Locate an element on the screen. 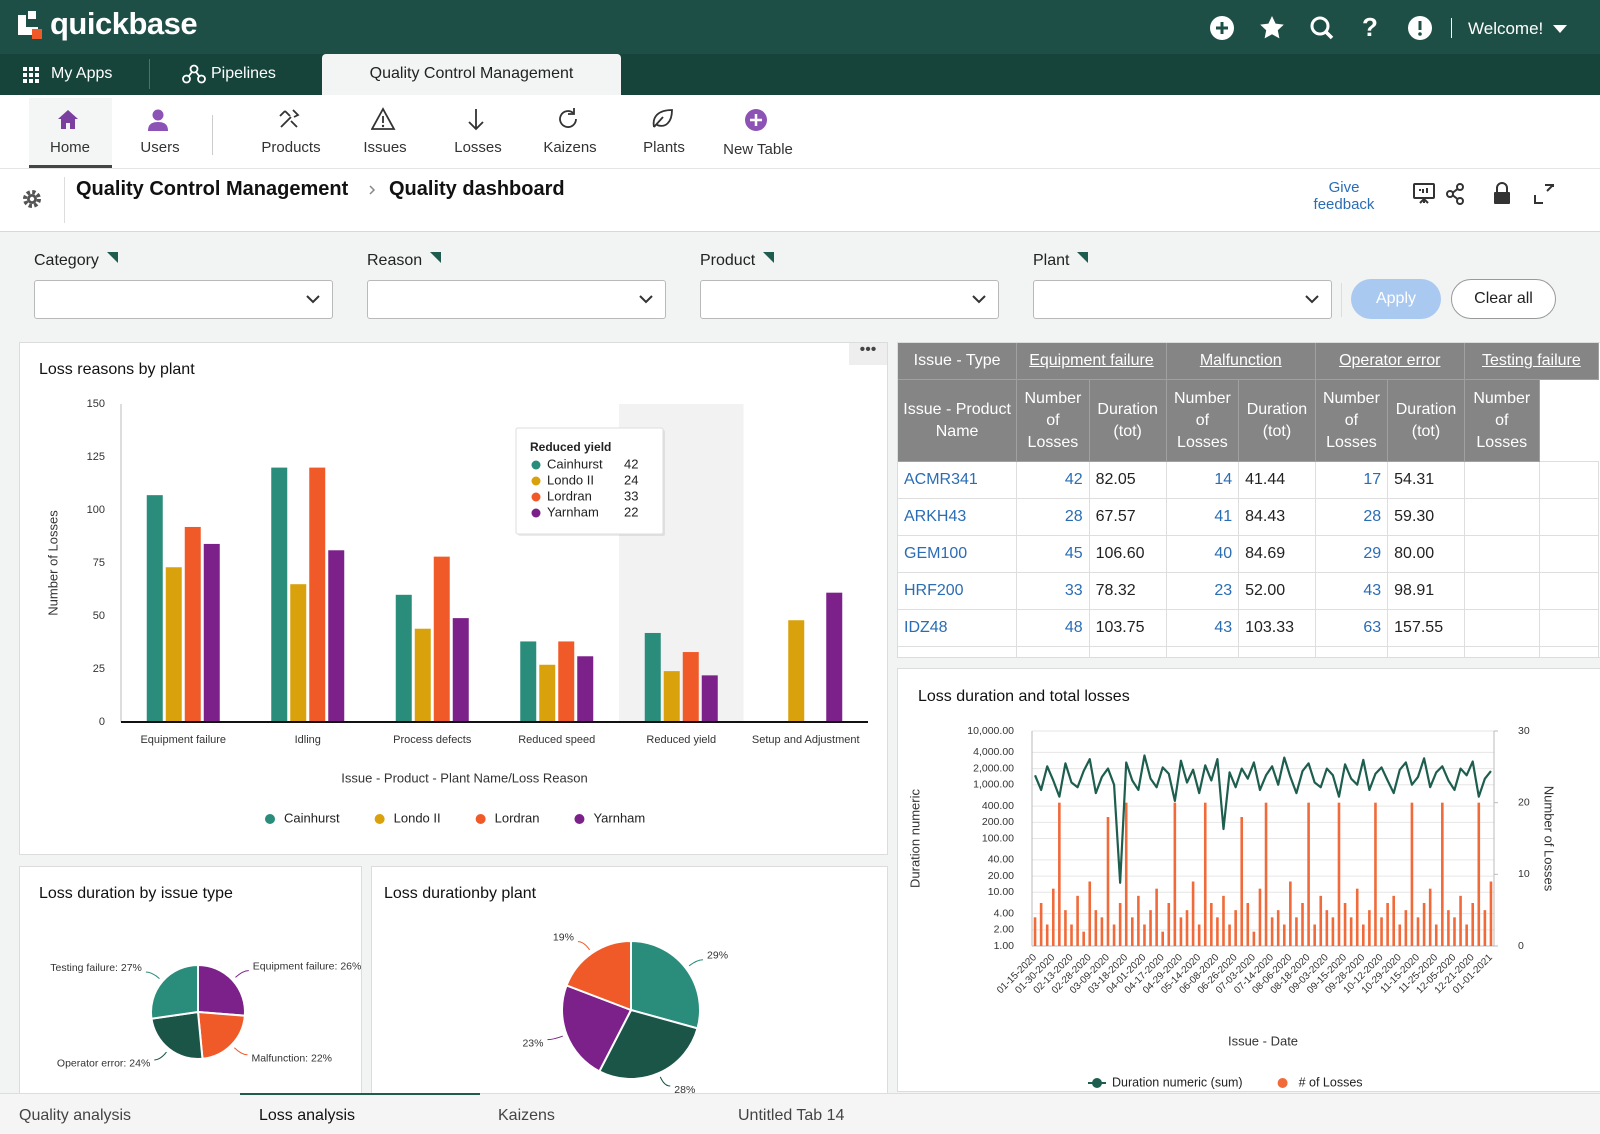 This screenshot has width=1600, height=1134. y-axis-title: Duration numeric is located at coordinates (914, 838).